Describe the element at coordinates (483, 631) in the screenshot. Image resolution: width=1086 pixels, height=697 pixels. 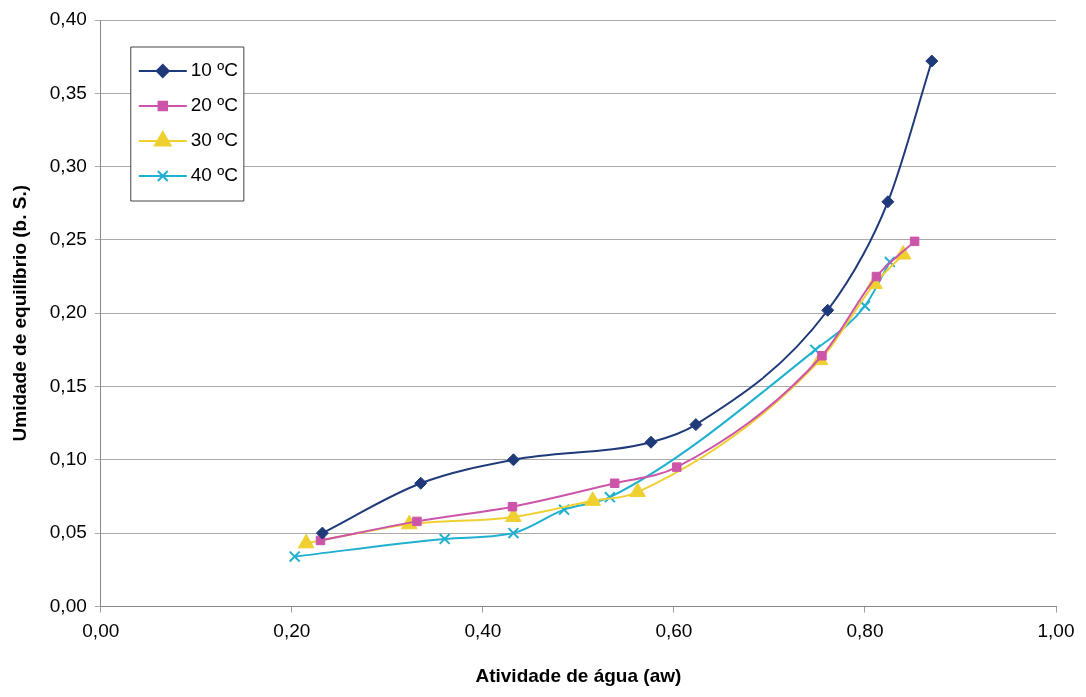
I see `x-tick-label: 0,40` at that location.